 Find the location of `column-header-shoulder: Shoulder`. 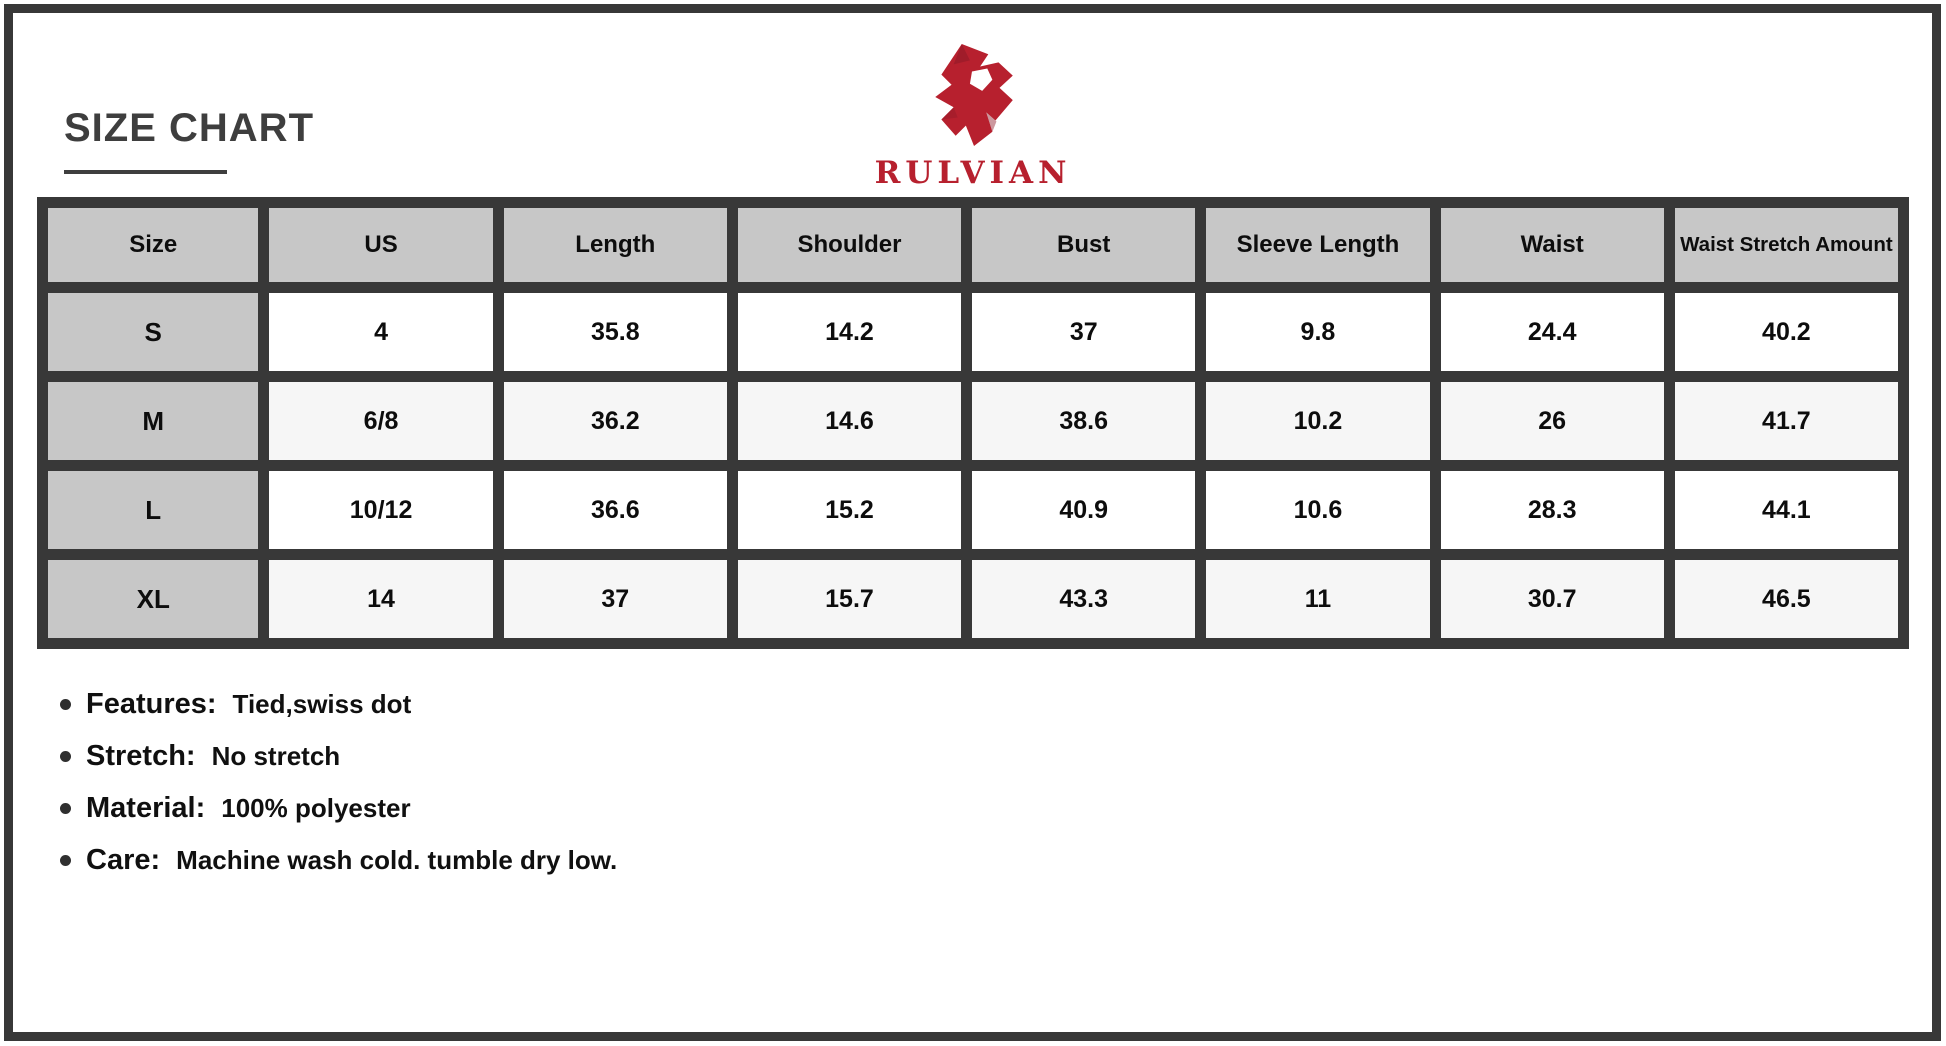

column-header-shoulder: Shoulder is located at coordinates (849, 245).